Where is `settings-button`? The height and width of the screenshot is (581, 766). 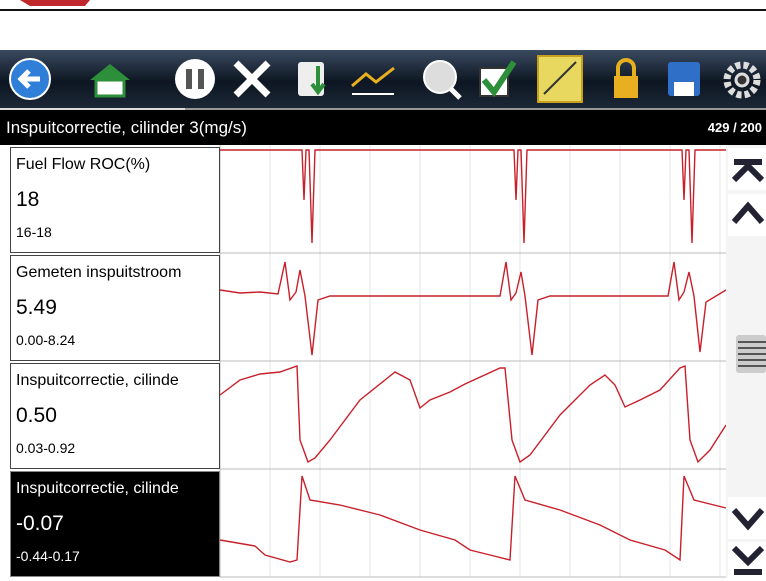
settings-button is located at coordinates (742, 80).